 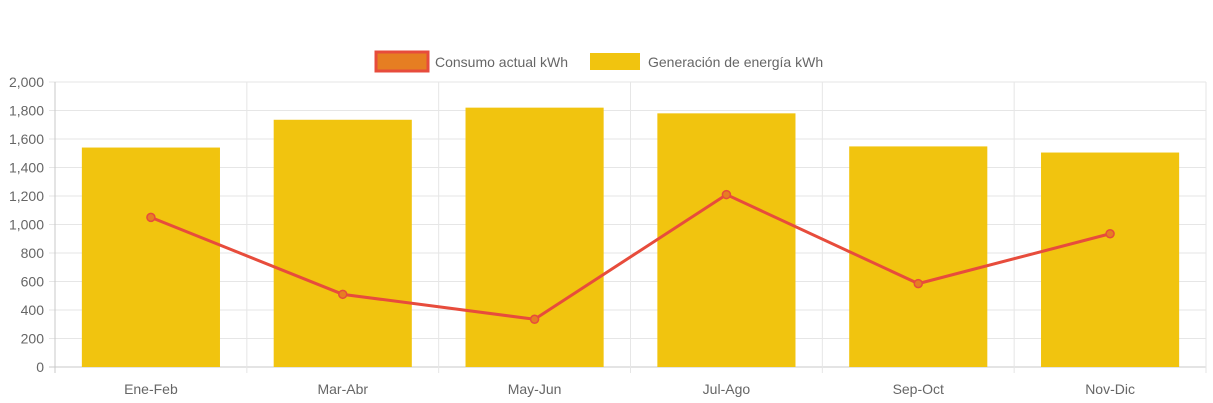 What do you see at coordinates (33, 282) in the screenshot?
I see `y-tick-label: 600` at bounding box center [33, 282].